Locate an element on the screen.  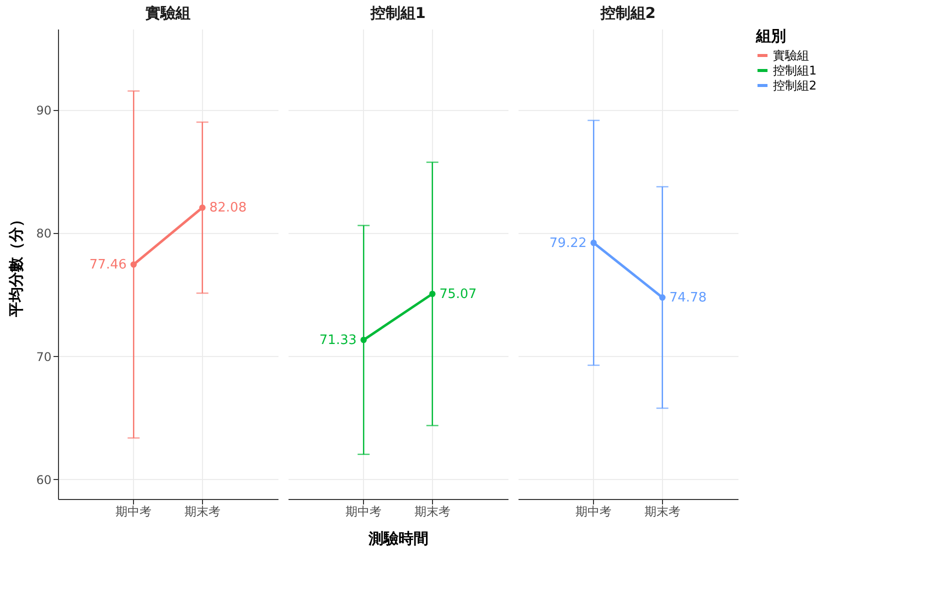
legend-label: 實驗組 is located at coordinates (791, 55).